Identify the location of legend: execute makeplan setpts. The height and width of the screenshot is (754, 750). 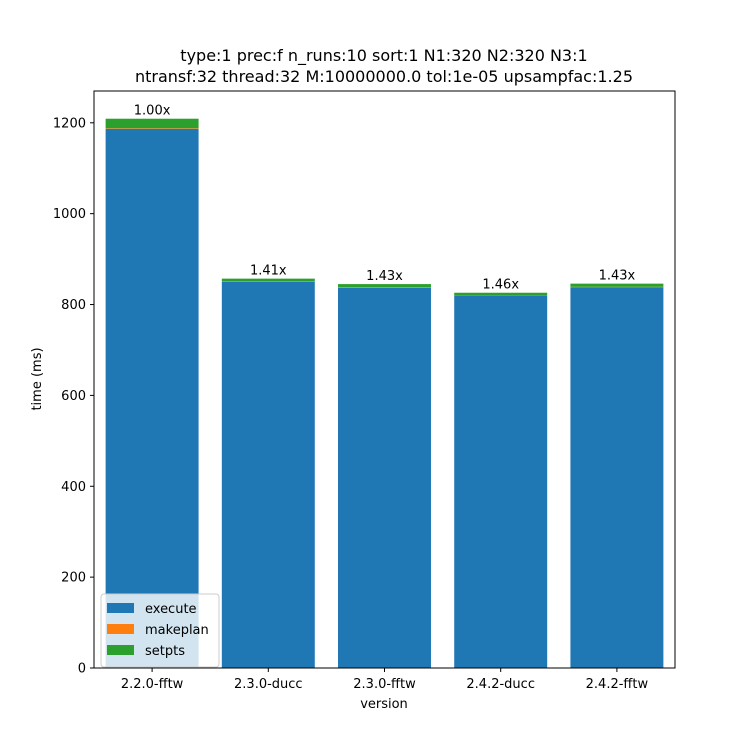
(160, 630).